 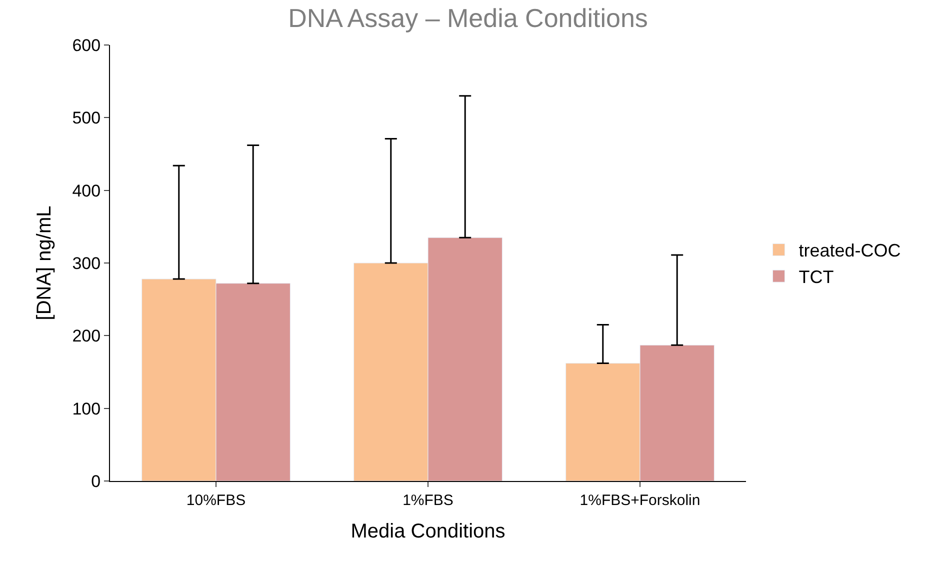 What do you see at coordinates (96, 481) in the screenshot?
I see `y-tick-label: 0` at bounding box center [96, 481].